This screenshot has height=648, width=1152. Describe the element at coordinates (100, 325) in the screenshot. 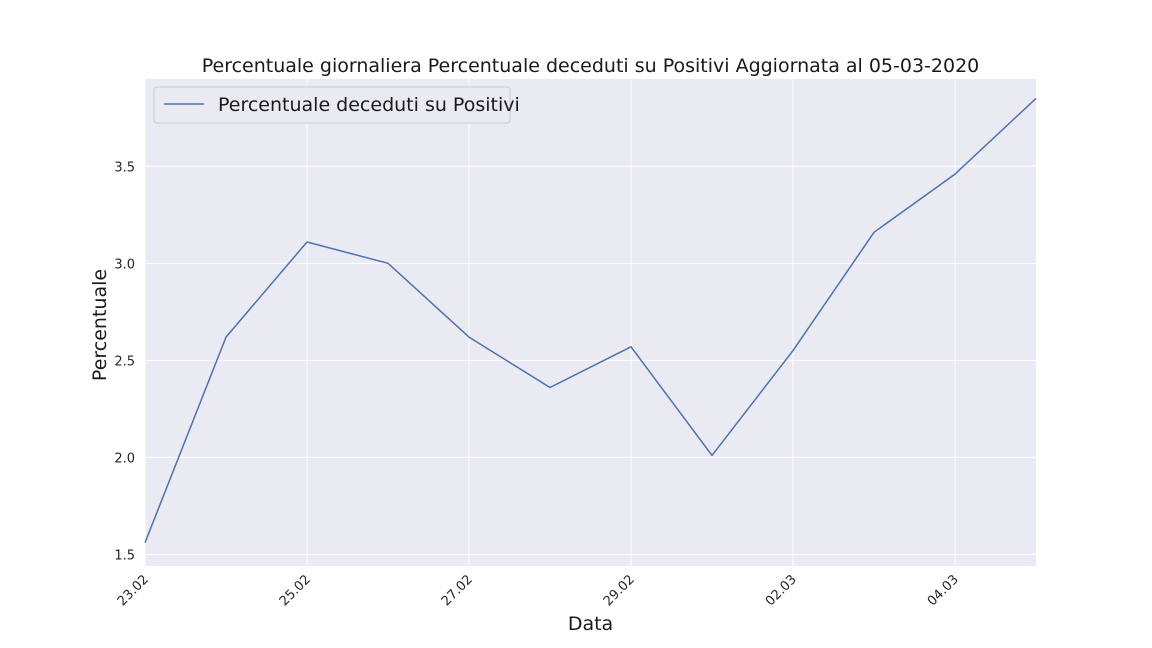

I see `y-axis-label: Percentuale` at that location.